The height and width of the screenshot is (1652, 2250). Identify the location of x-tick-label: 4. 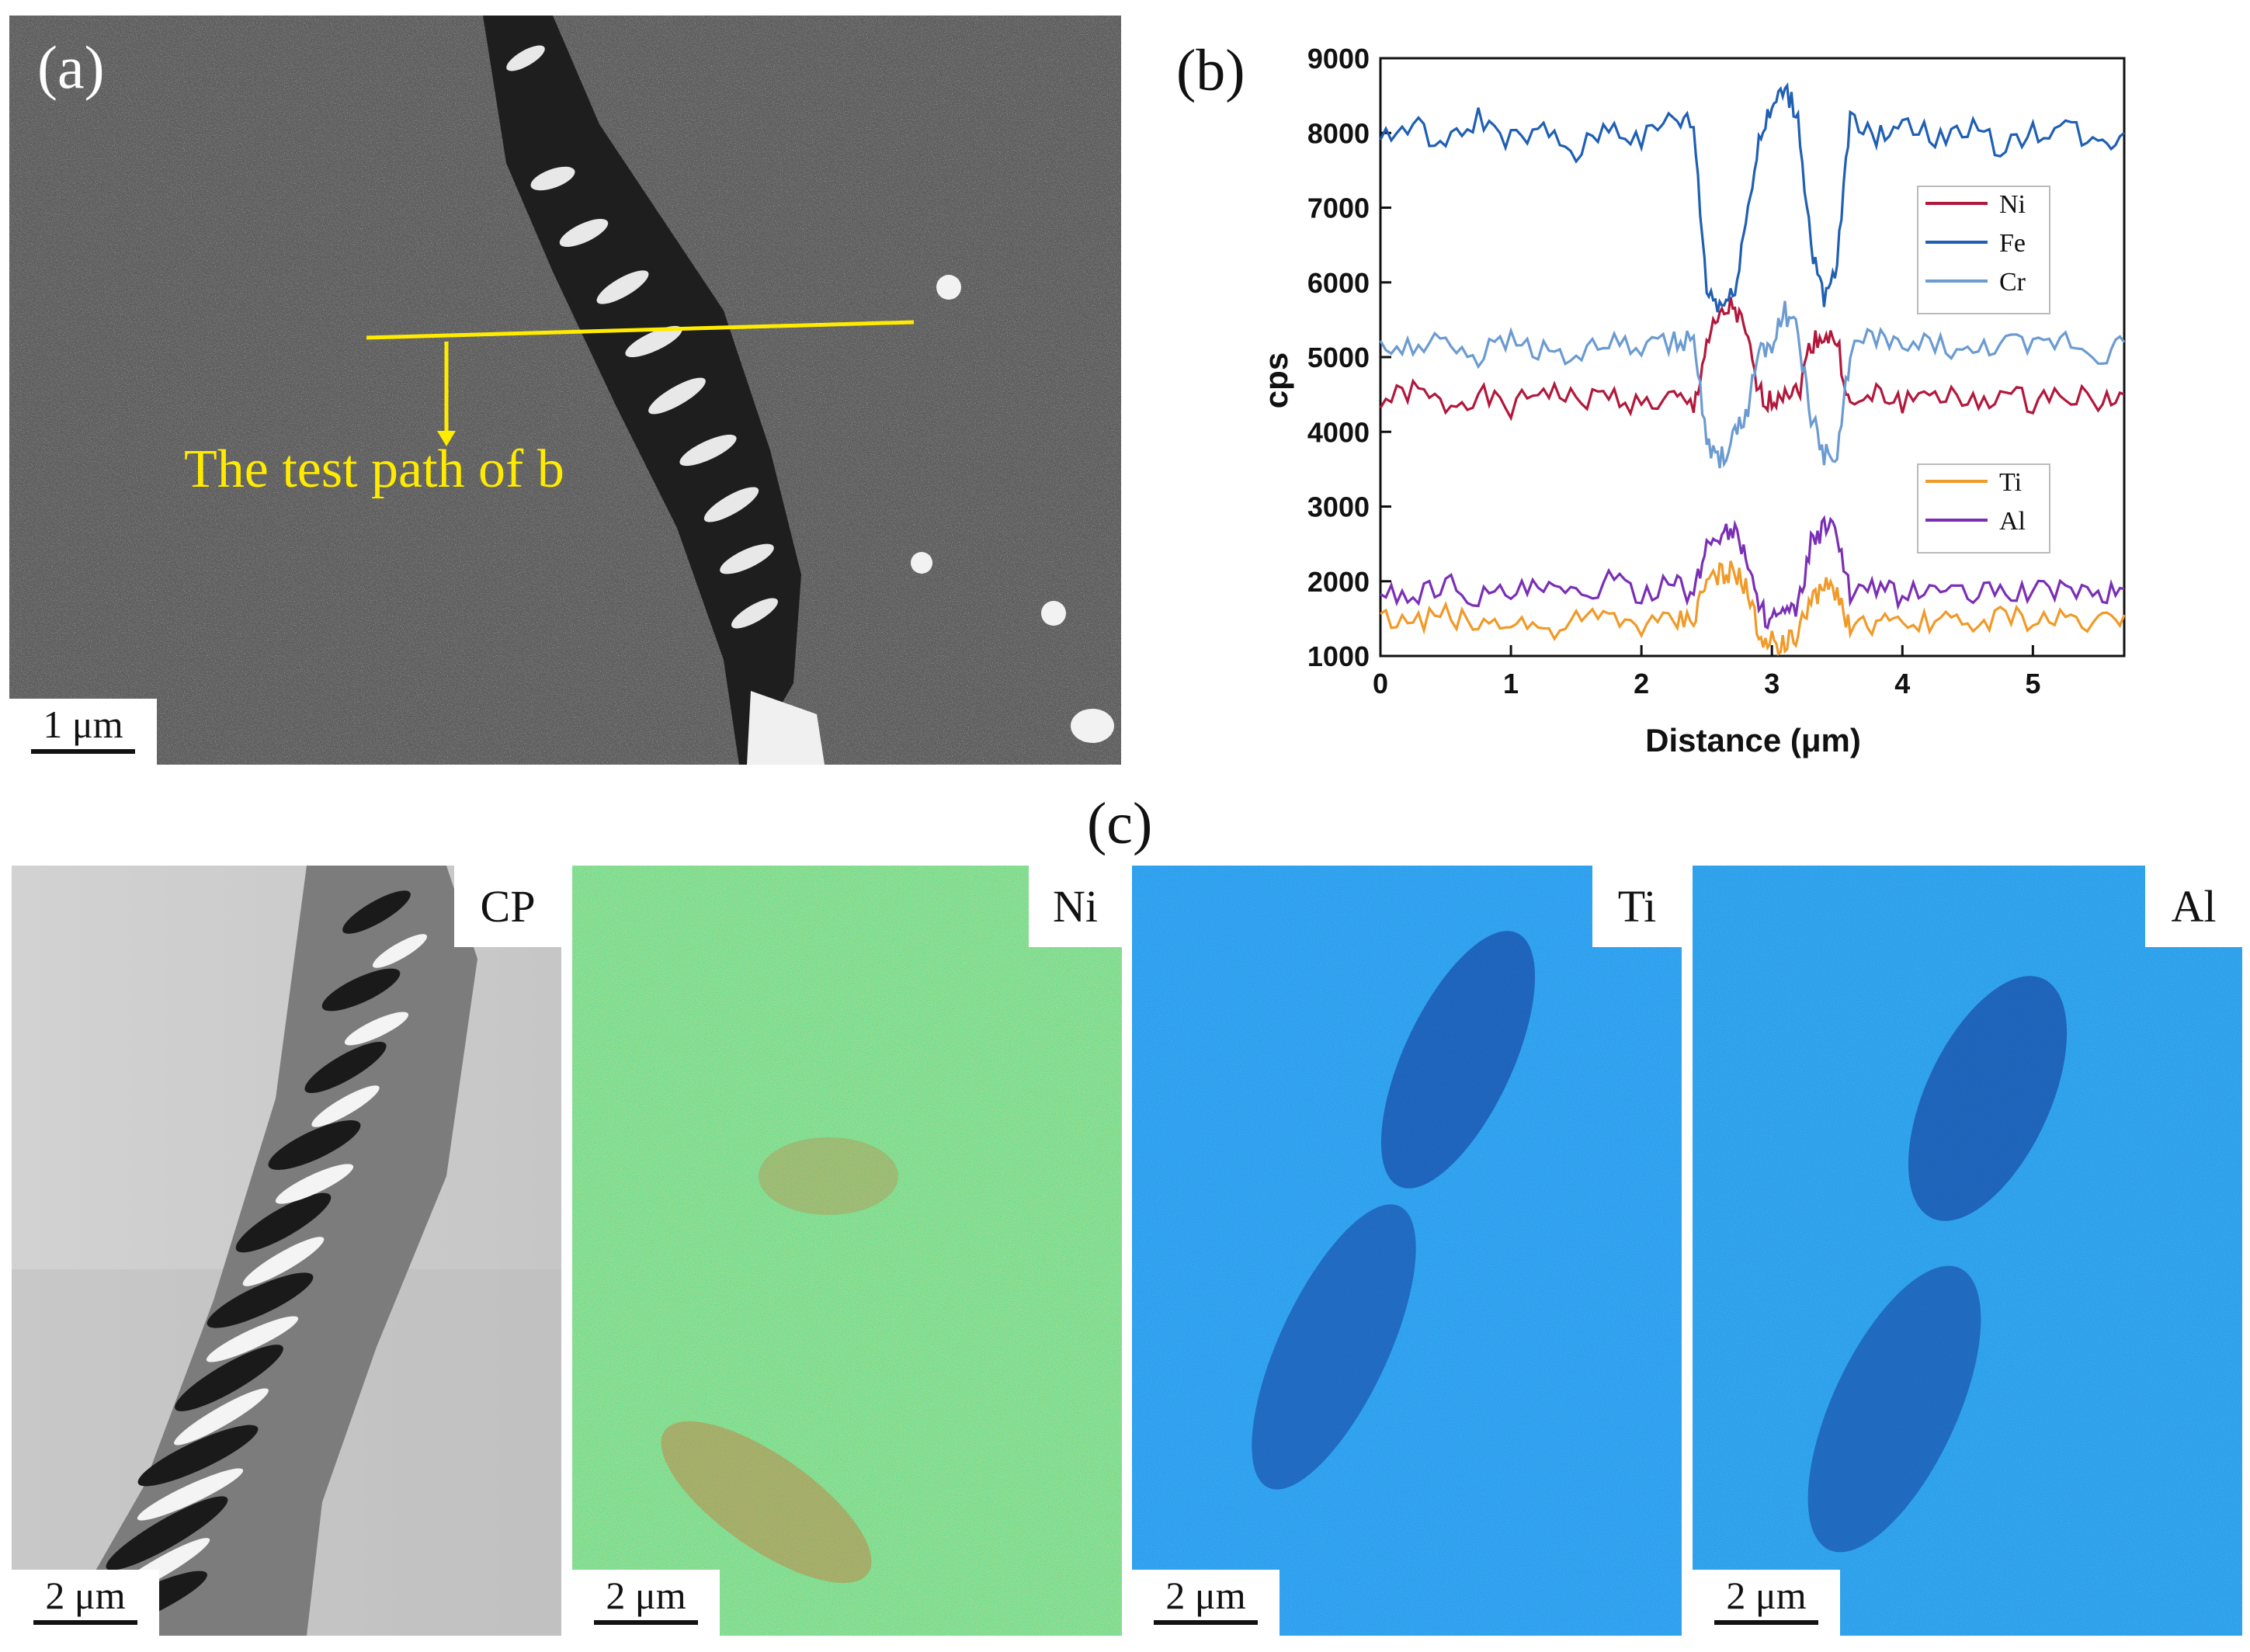
(1902, 683).